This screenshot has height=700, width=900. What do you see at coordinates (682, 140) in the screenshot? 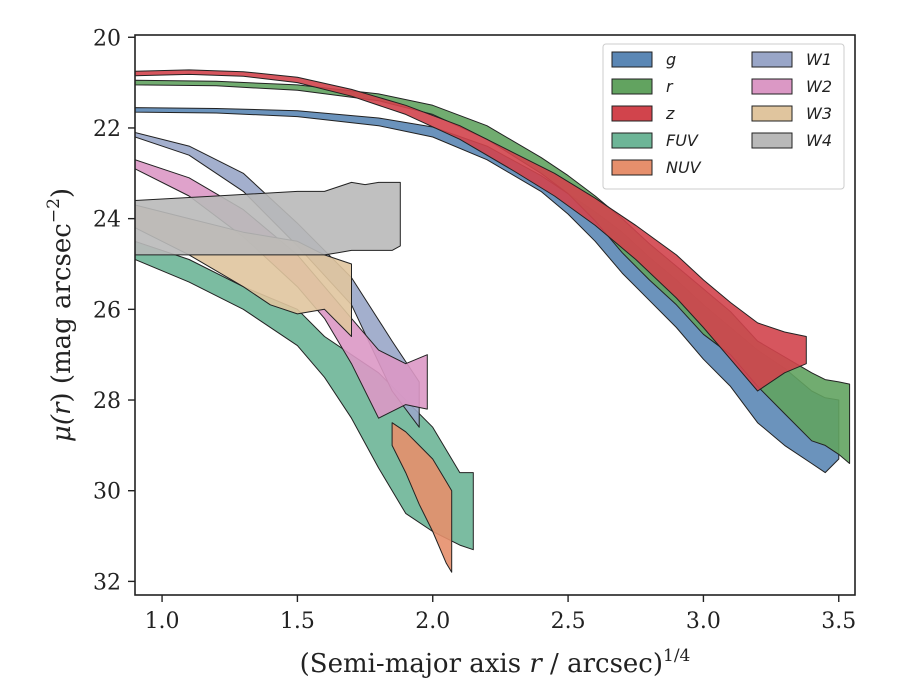
I see `legend-label-fuv: FUV` at bounding box center [682, 140].